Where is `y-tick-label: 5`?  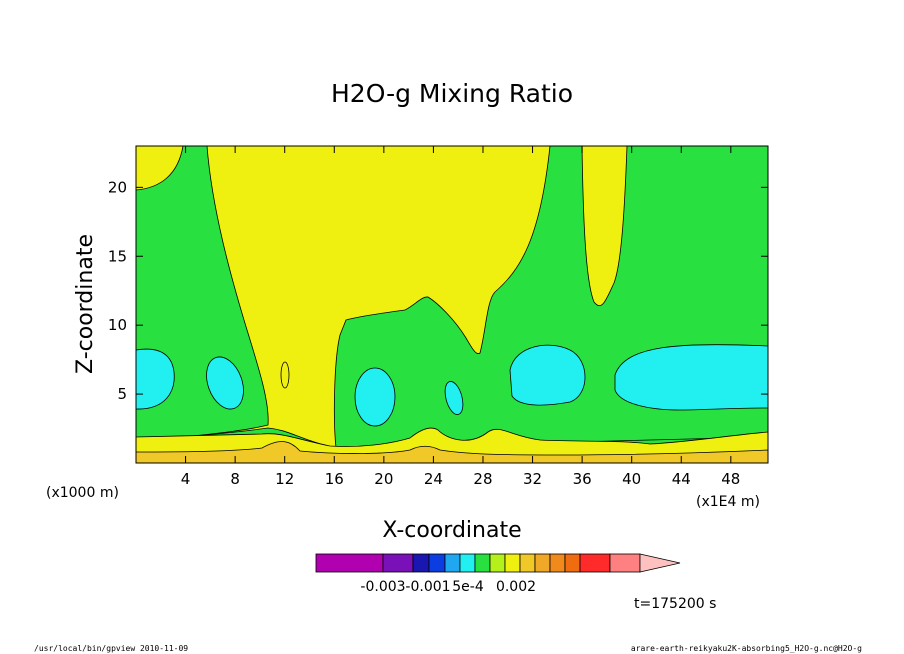 y-tick-label: 5 is located at coordinates (122, 394).